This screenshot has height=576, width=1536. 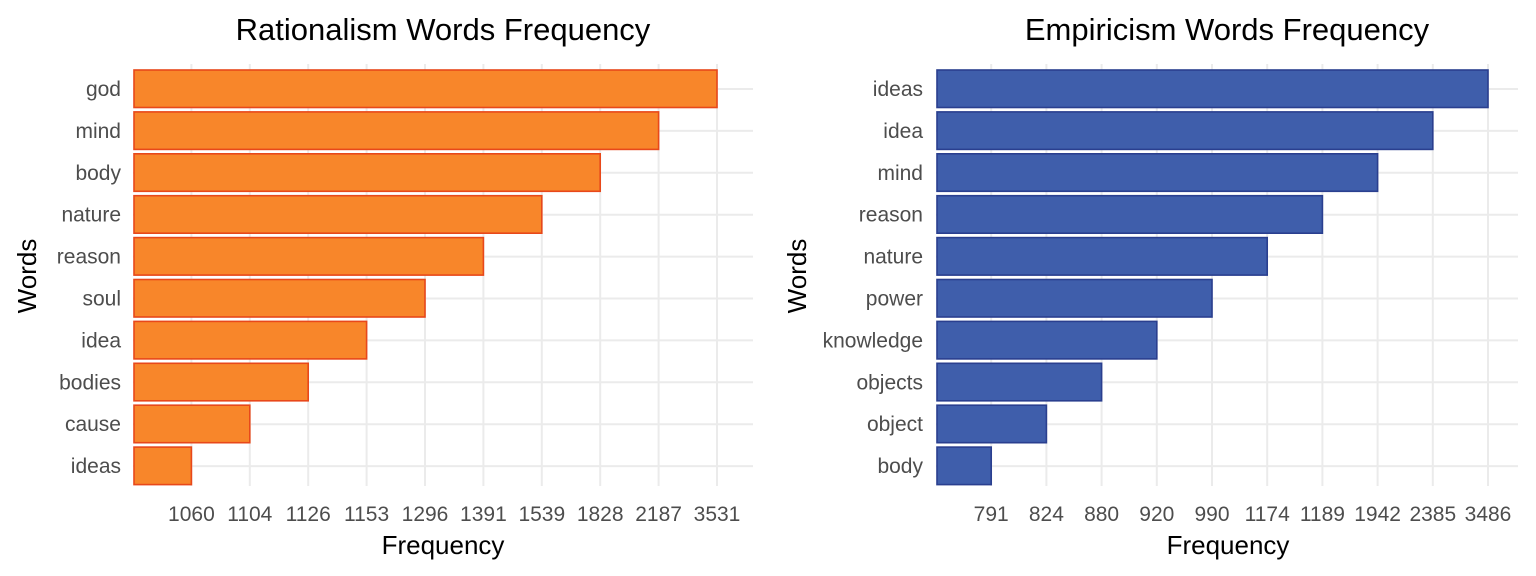 What do you see at coordinates (1243, 514) in the screenshot?
I see `x-tick-labels: 791 824 880 920 990 1174 1189 1942 2385 3486` at bounding box center [1243, 514].